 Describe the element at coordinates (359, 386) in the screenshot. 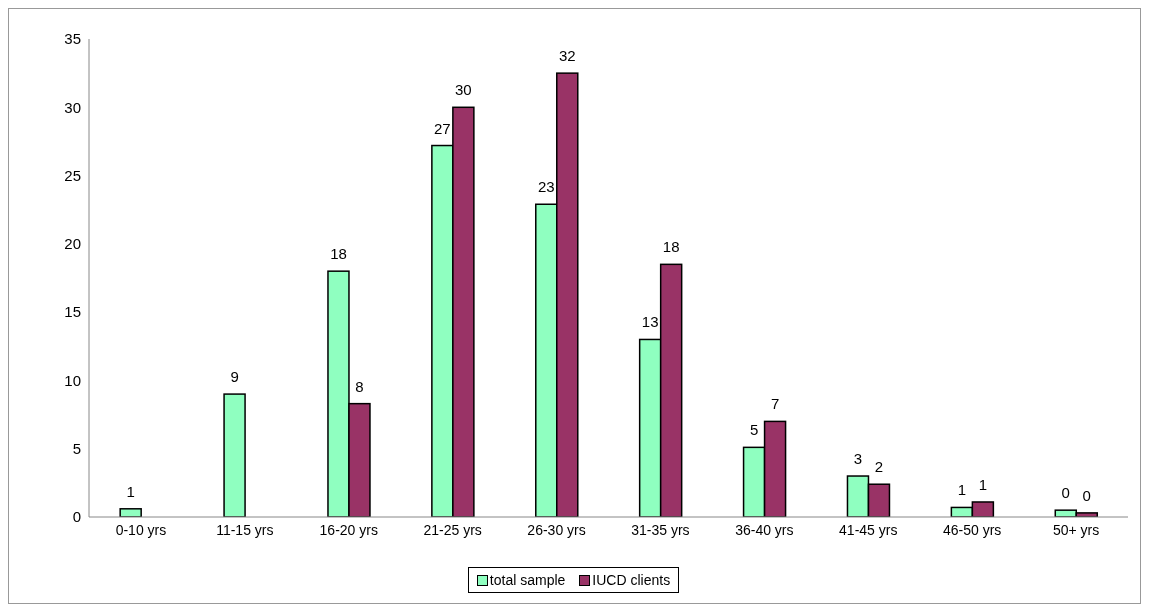

I see `data-label: 8` at that location.